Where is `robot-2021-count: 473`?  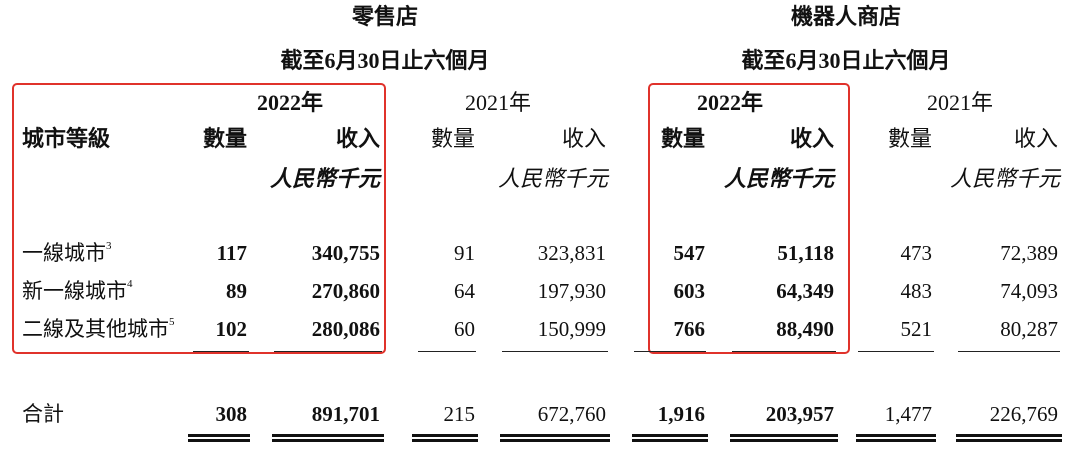 robot-2021-count: 473 is located at coordinates (916, 253).